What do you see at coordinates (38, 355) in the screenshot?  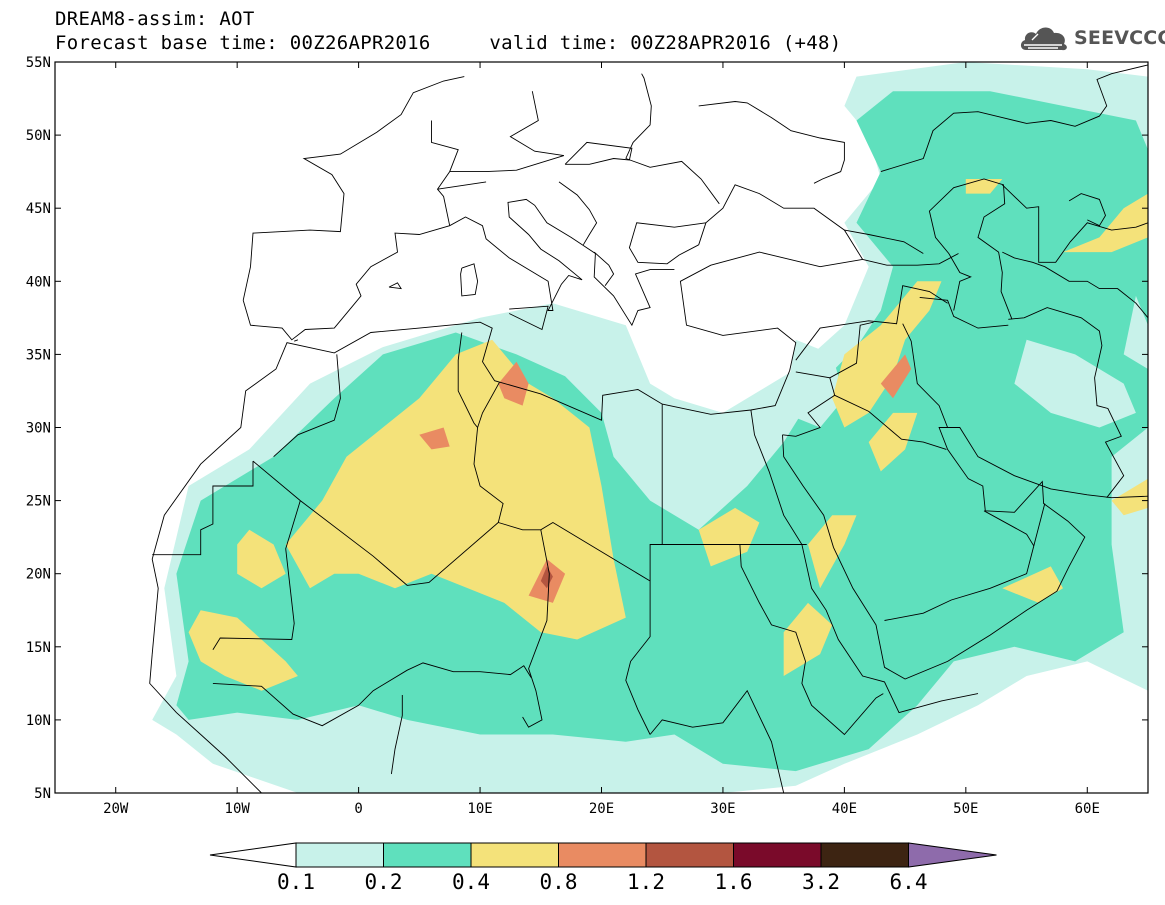 I see `y-tick-label: 35N` at bounding box center [38, 355].